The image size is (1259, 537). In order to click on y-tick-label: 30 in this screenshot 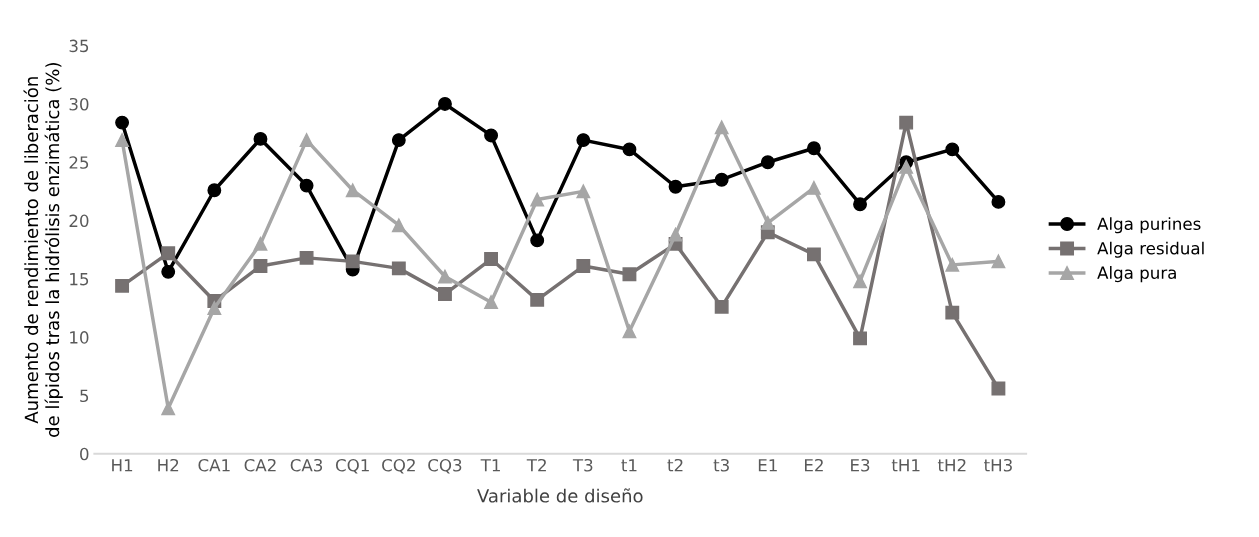, I will do `click(79, 104)`.